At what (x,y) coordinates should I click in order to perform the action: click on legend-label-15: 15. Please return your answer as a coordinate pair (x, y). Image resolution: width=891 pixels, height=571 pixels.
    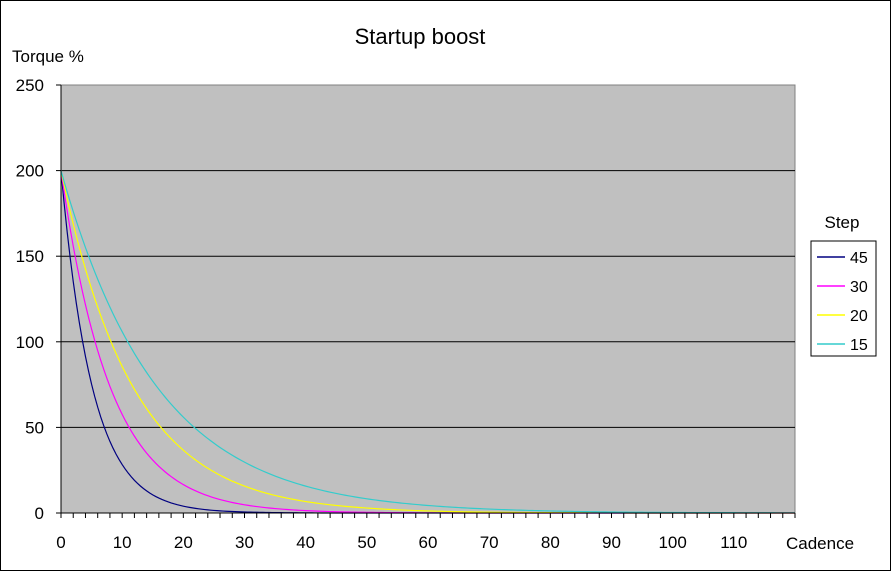
    Looking at the image, I should click on (859, 345).